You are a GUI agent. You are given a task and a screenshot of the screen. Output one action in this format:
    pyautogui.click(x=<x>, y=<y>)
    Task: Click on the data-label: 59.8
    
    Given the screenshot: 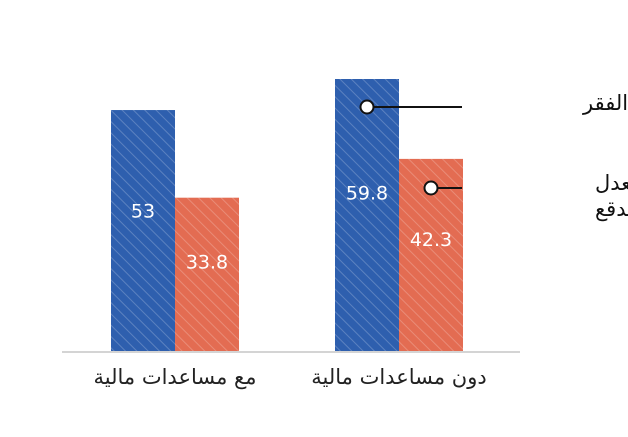 What is the action you would take?
    pyautogui.click(x=367, y=194)
    